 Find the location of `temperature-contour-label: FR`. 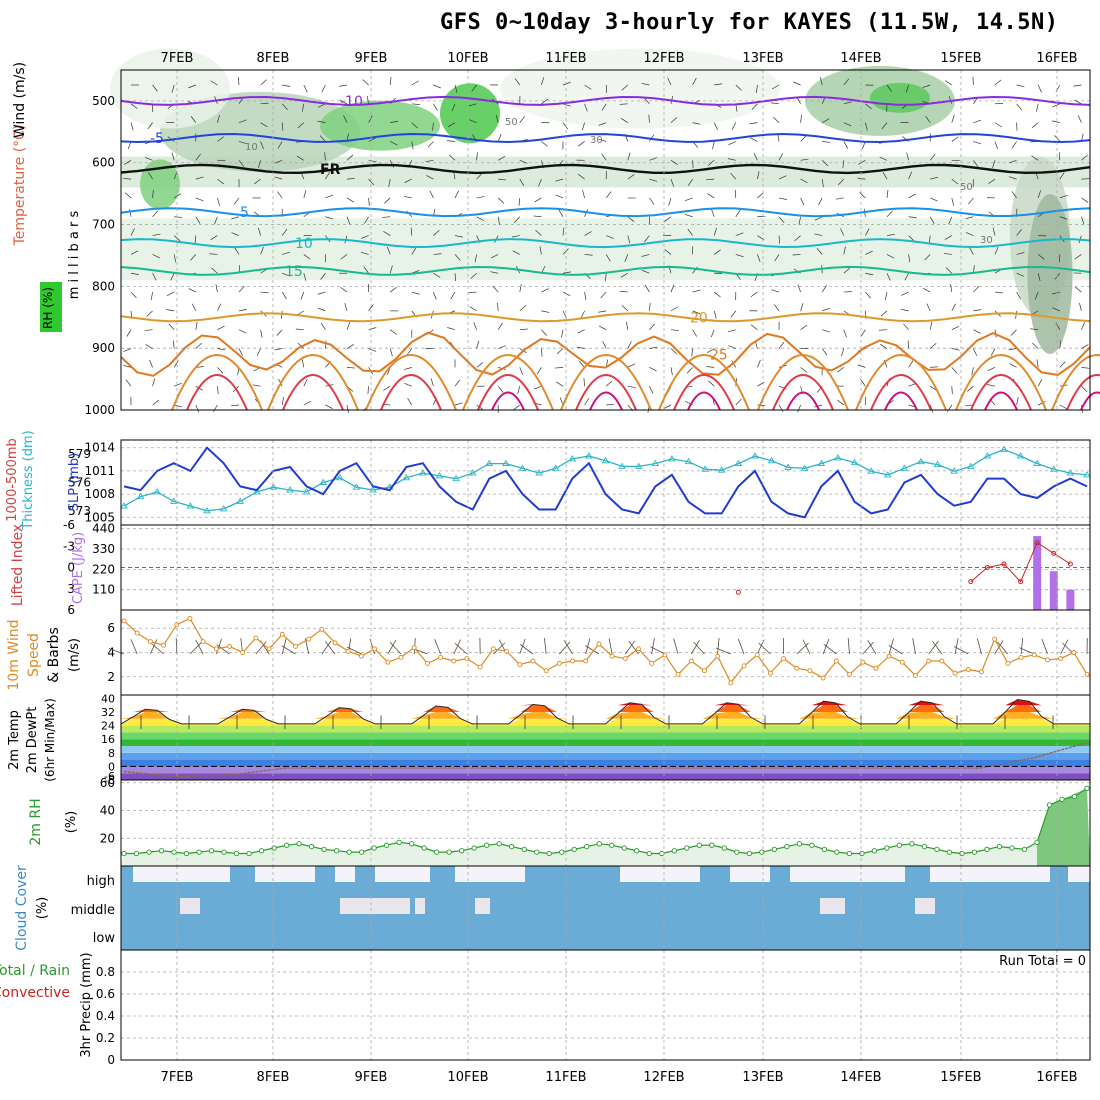

temperature-contour-label: FR is located at coordinates (330, 170).